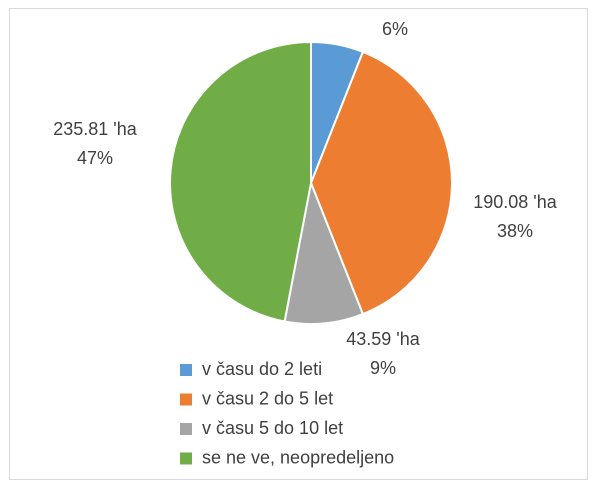 This screenshot has width=597, height=489. Describe the element at coordinates (262, 369) in the screenshot. I see `legend-label: v času do 2 leti` at that location.